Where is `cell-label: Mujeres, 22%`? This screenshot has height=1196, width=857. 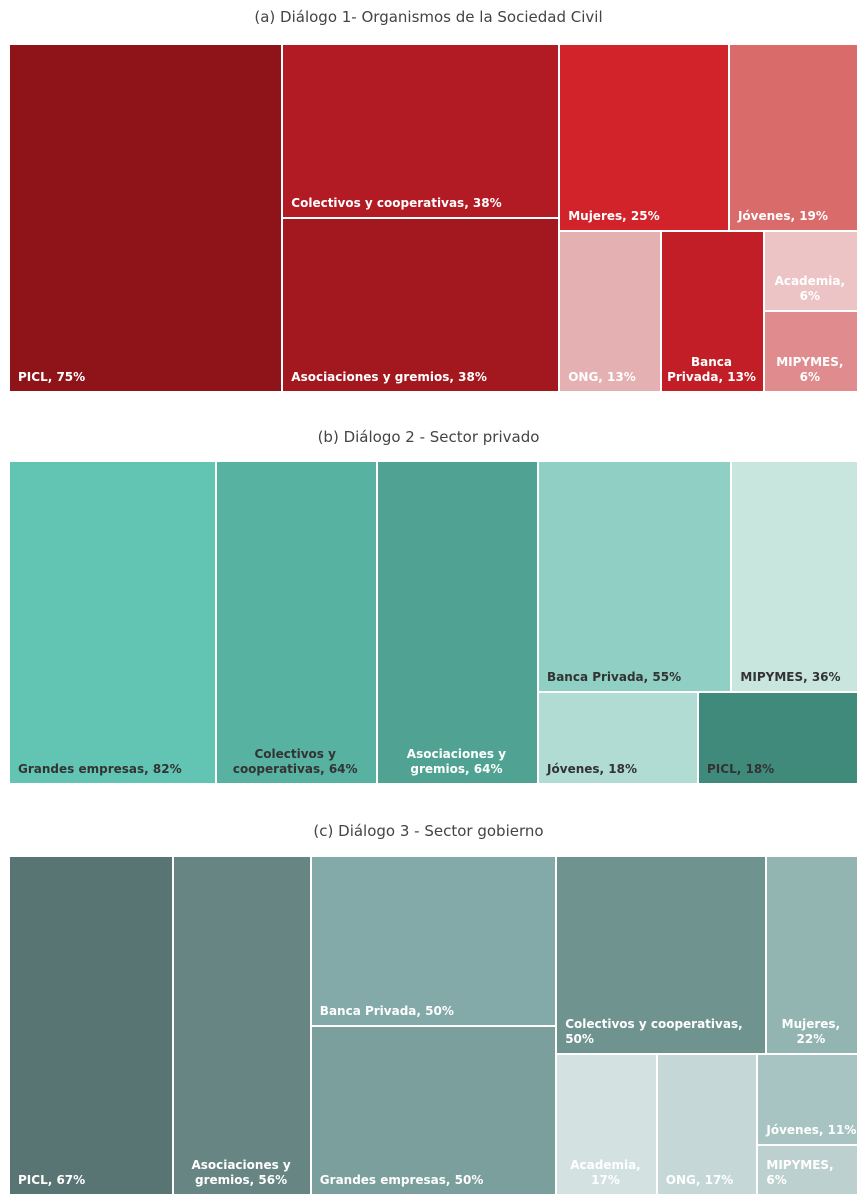
cell-label: Mujeres, 22% is located at coordinates (811, 1032).